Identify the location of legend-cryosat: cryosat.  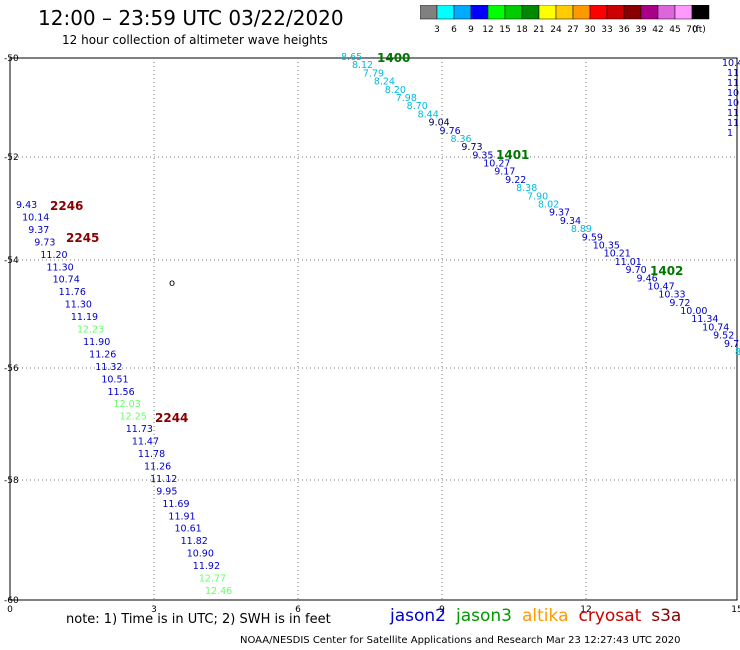
(610, 616).